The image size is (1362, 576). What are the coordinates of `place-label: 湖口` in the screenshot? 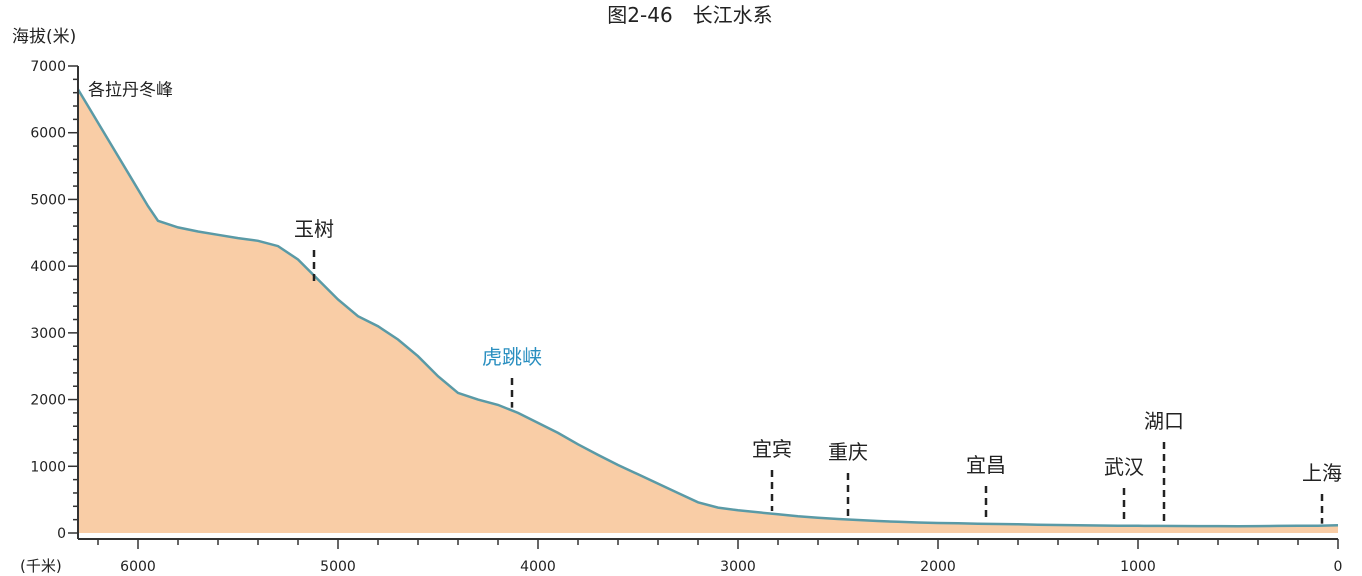 It's located at (1164, 421).